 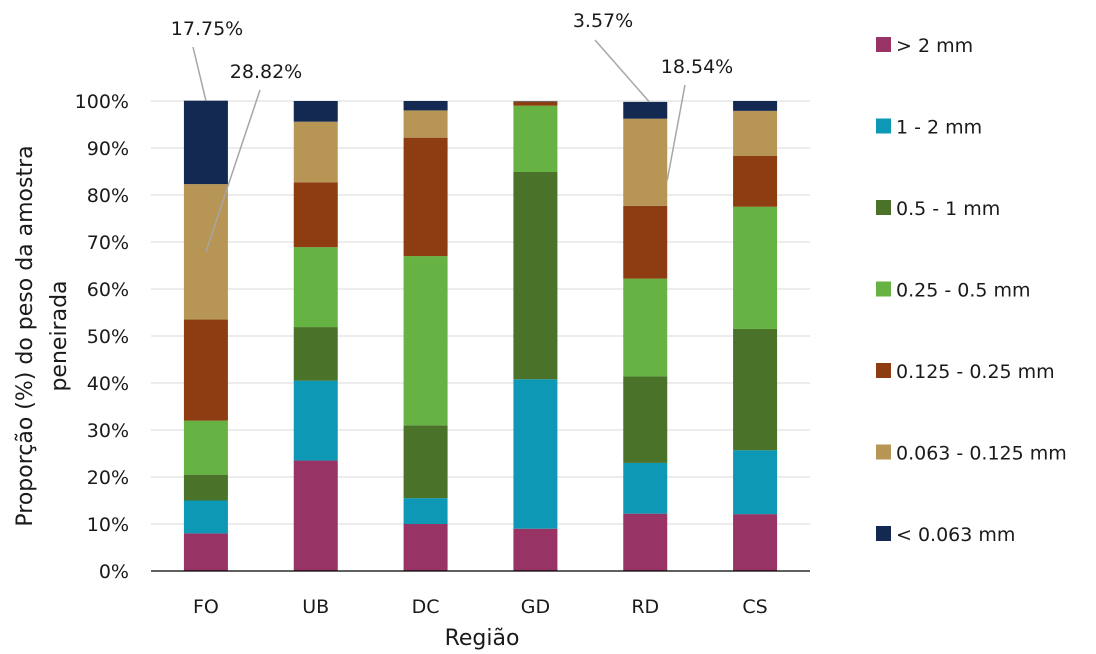 What do you see at coordinates (963, 291) in the screenshot?
I see `legend-label: 0.25 - 0.5 mm` at bounding box center [963, 291].